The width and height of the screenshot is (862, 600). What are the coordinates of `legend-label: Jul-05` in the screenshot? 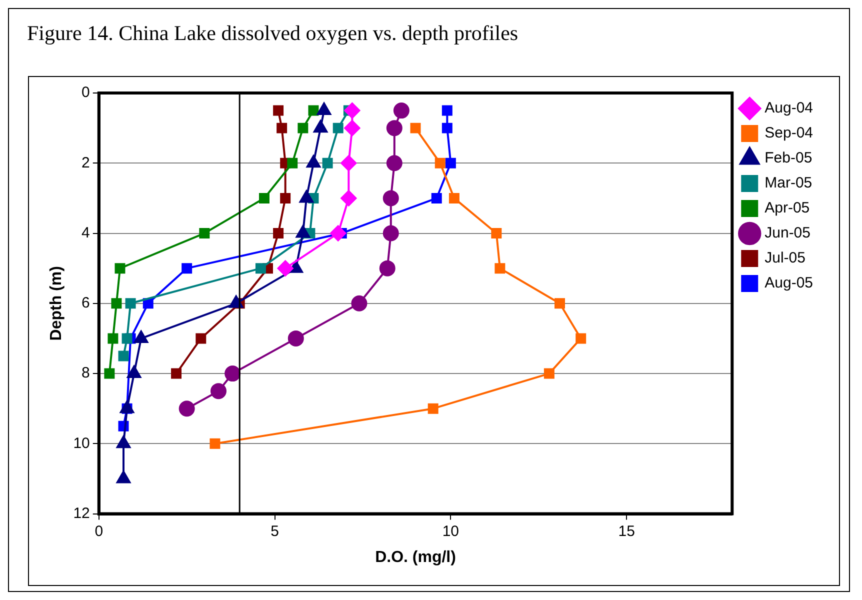 It's located at (785, 258).